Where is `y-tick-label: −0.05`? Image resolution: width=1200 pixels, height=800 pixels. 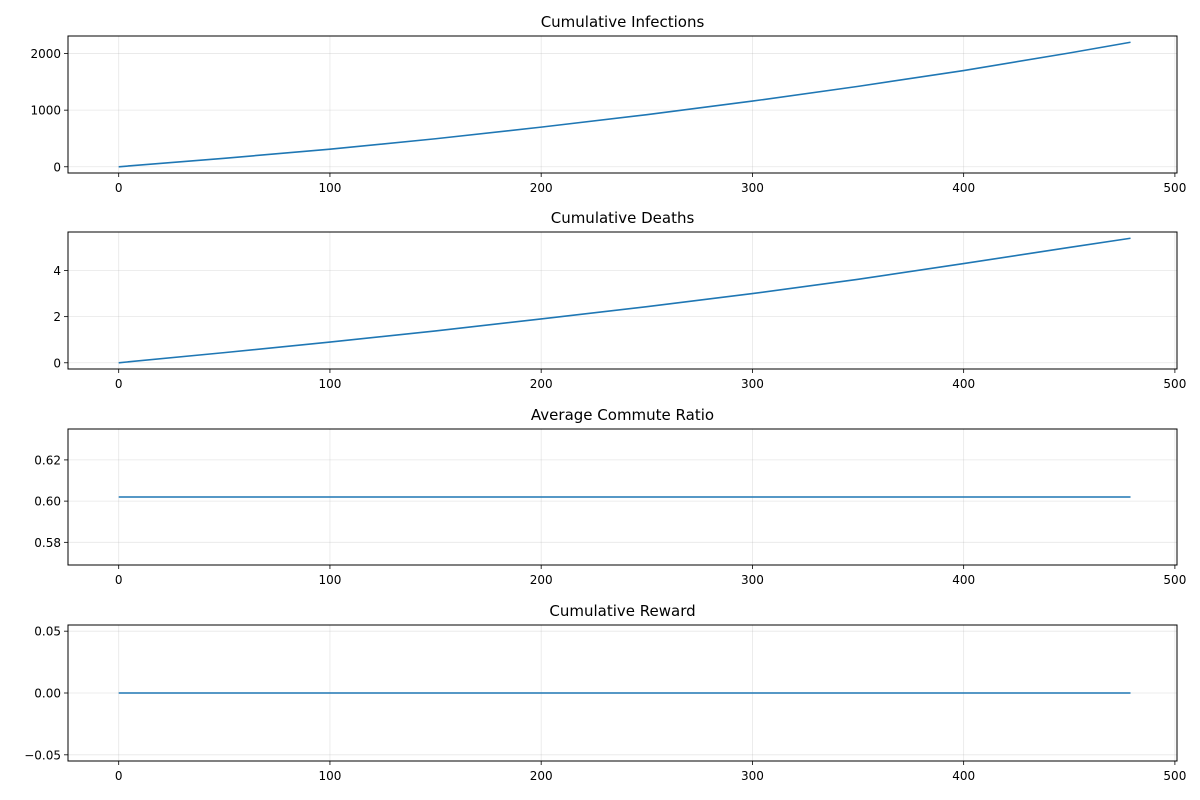
y-tick-label: −0.05 is located at coordinates (42, 755).